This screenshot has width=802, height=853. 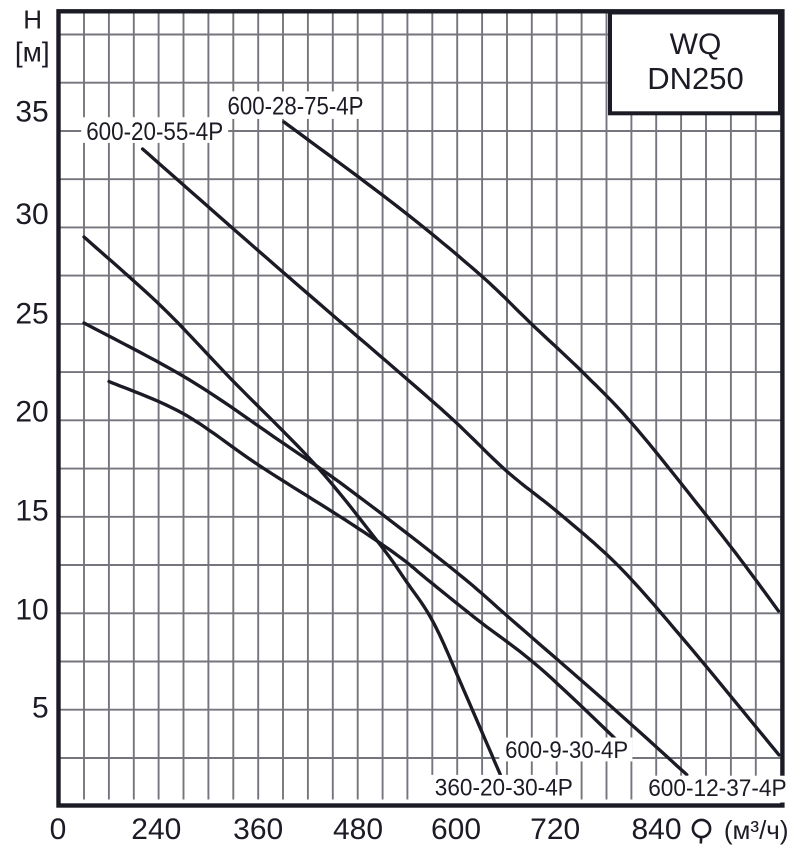 I want to click on svg-text: 0, so click(x=58, y=829).